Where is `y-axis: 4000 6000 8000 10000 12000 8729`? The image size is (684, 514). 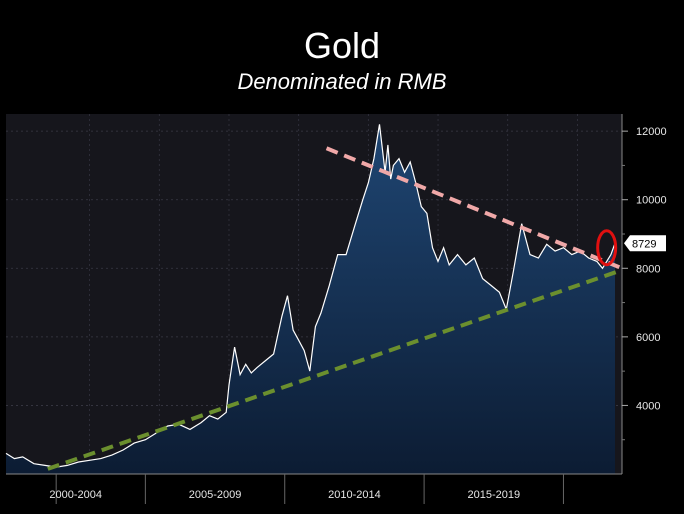 y-axis: 4000 6000 8000 10000 12000 8729 is located at coordinates (644, 294).